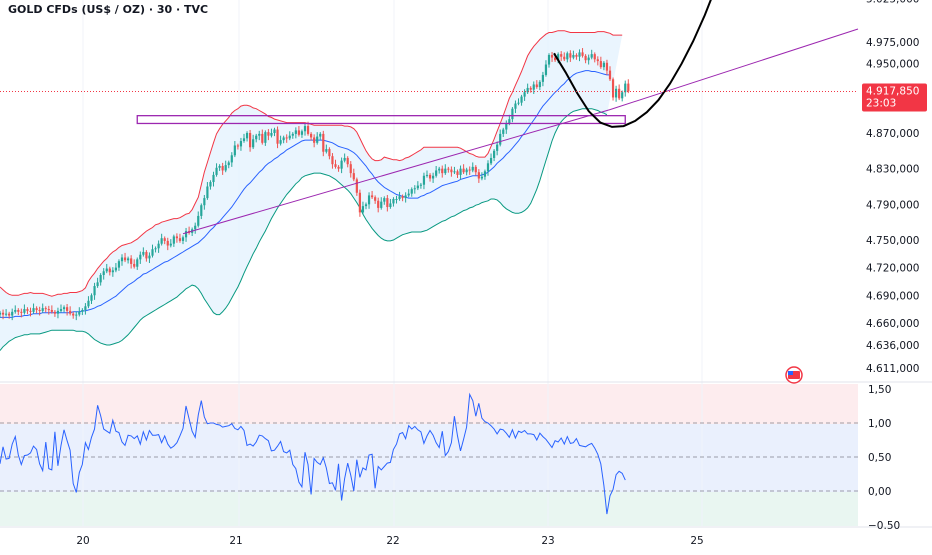  What do you see at coordinates (879, 390) in the screenshot?
I see `rsi-axis-tick: 1,50` at bounding box center [879, 390].